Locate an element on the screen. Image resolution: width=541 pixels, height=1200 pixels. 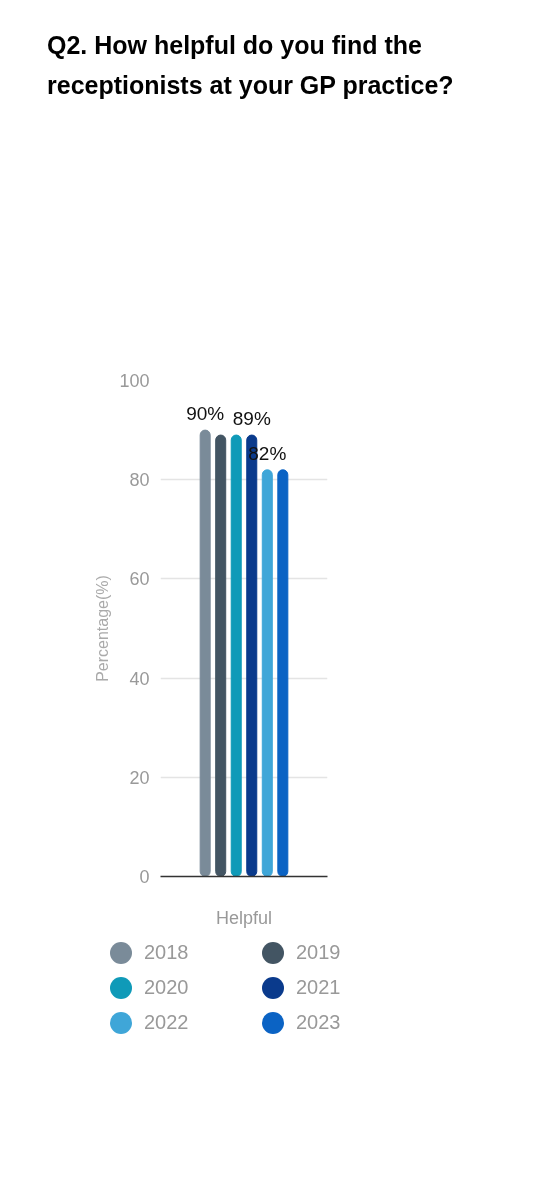
y-tick-label: 40 is located at coordinates (139, 678).